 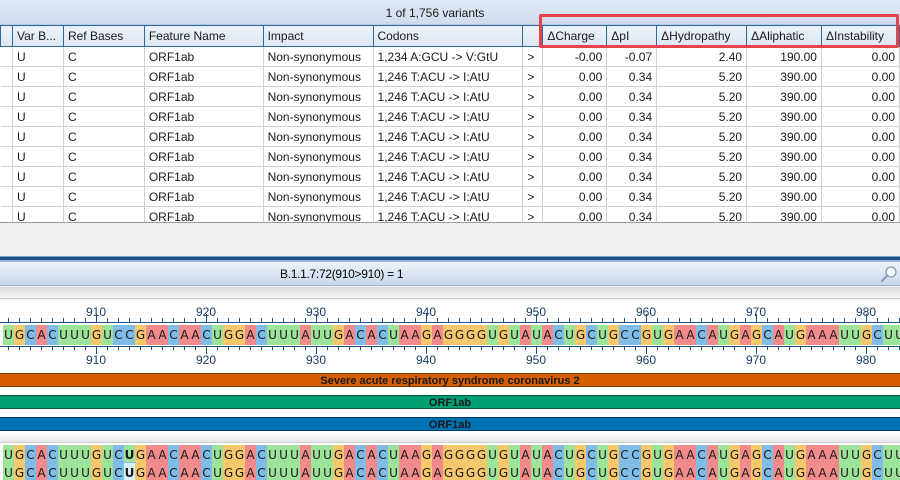 I want to click on column-header-codons: Codons, so click(x=448, y=36).